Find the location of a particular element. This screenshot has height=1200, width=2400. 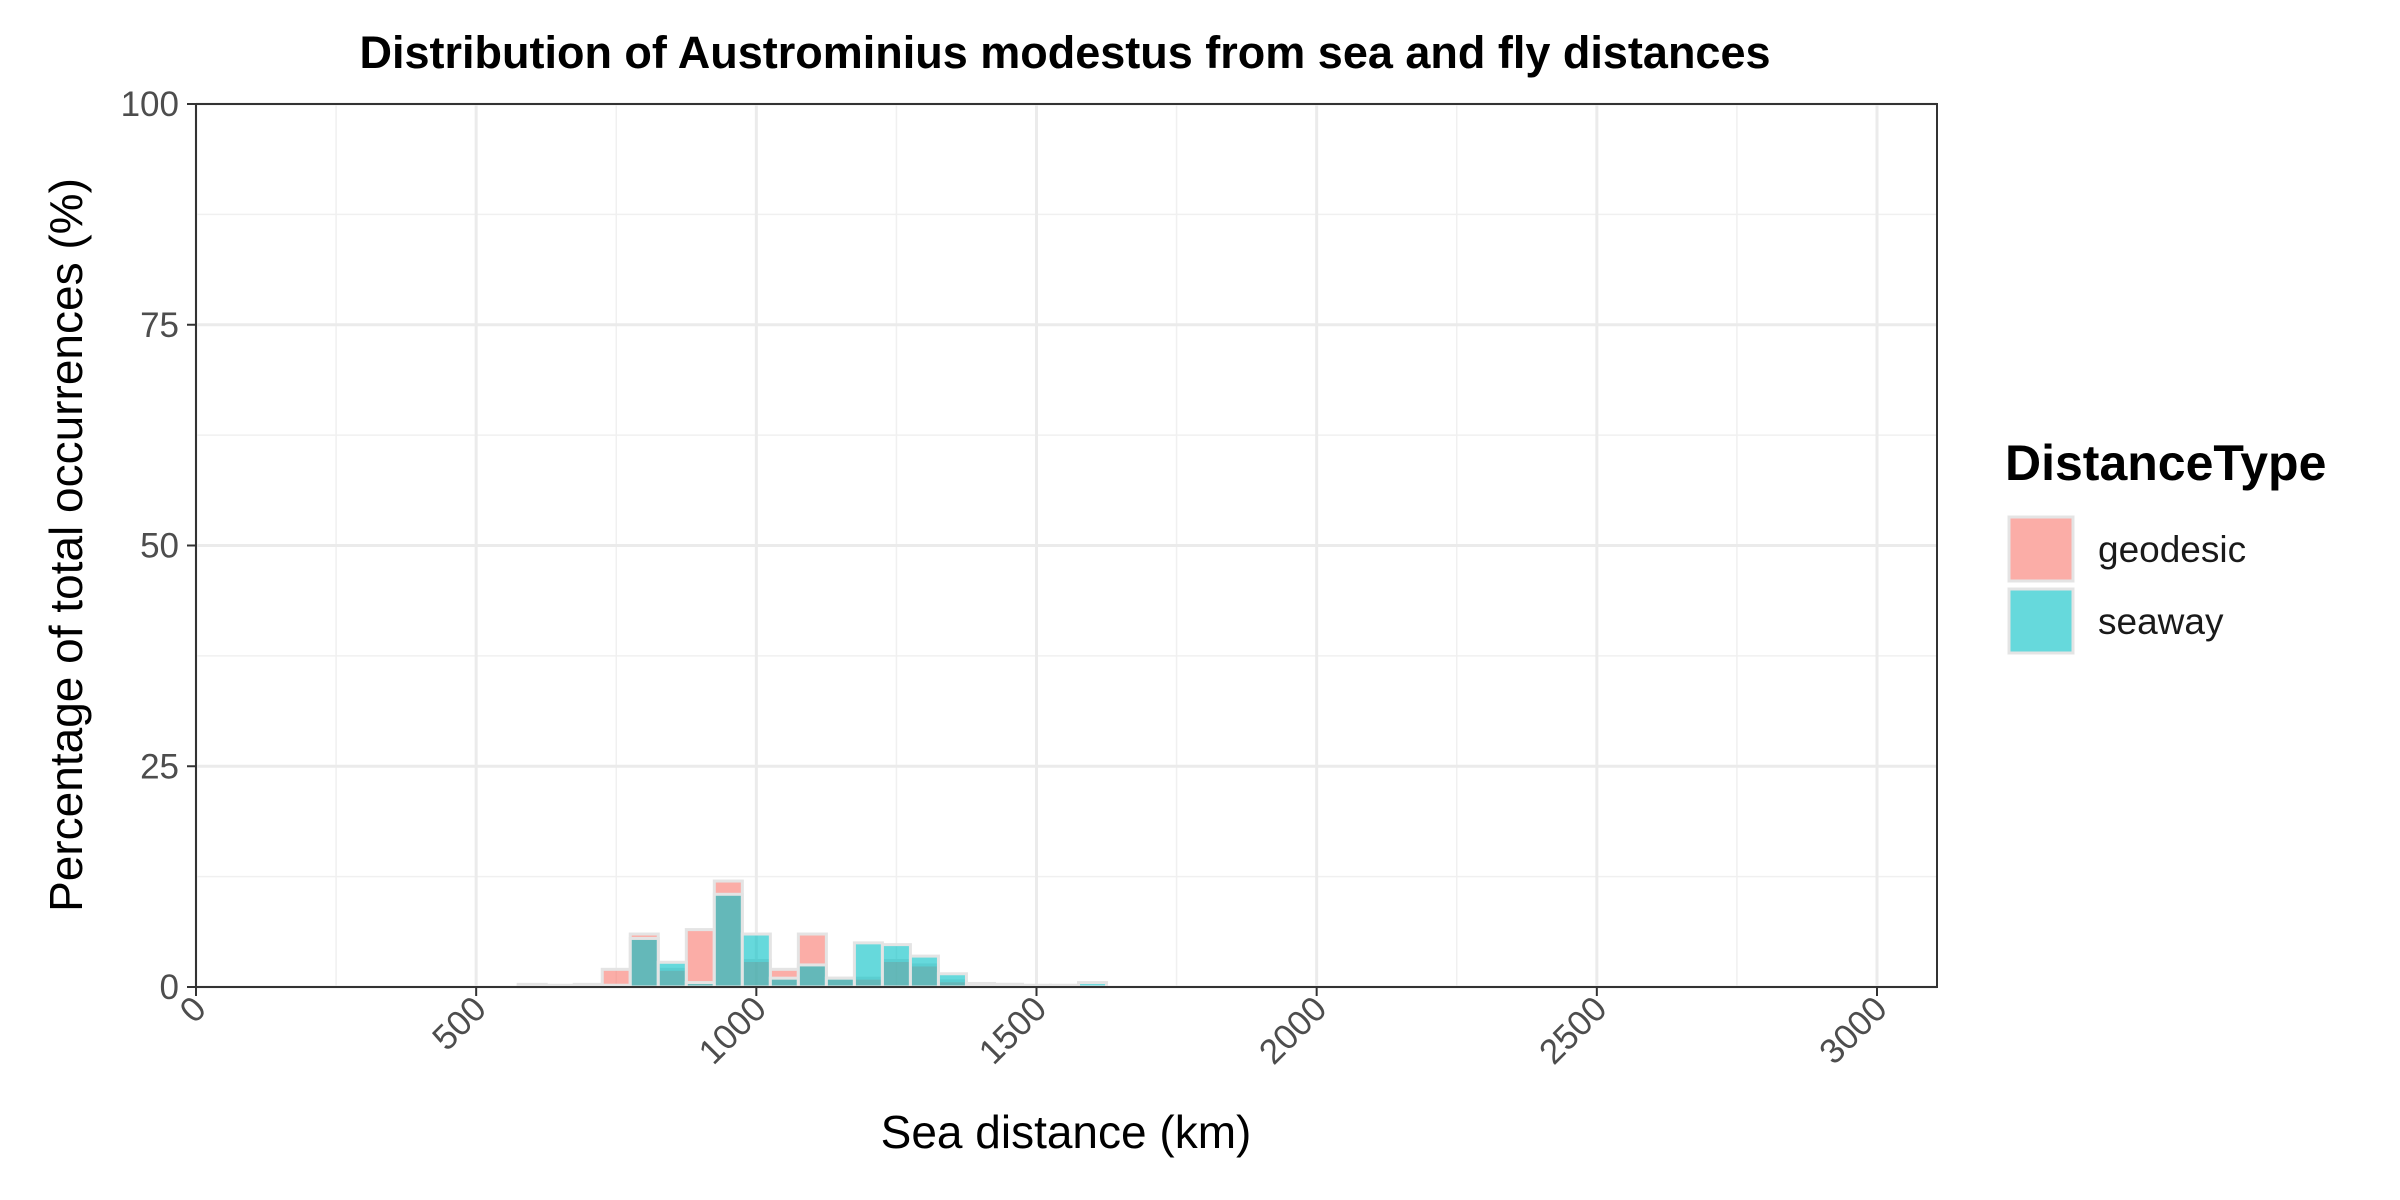

legend-swatch-geodesic is located at coordinates (2041, 549).